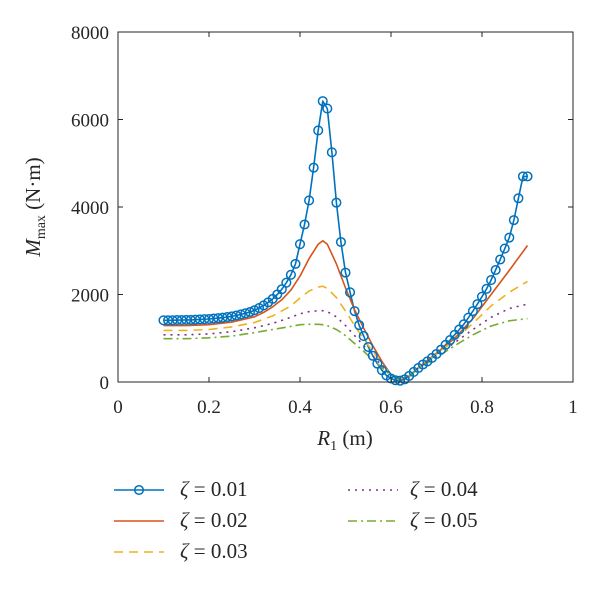  I want to click on legend-item-3: ζ = 0.03, so click(181, 551).